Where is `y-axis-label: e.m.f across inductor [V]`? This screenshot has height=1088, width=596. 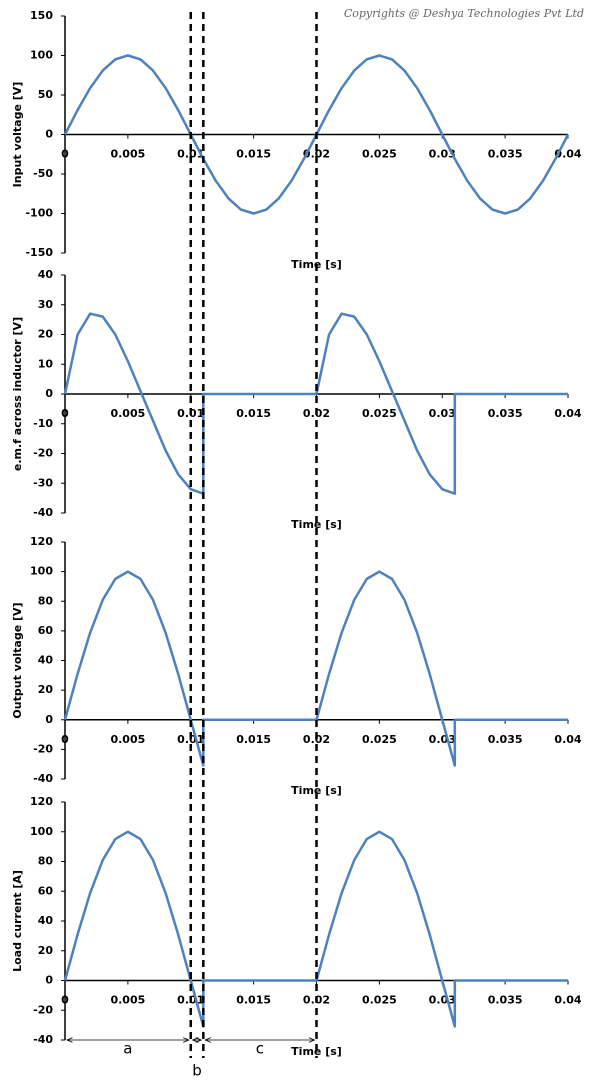
y-axis-label: e.m.f across inductor [V] is located at coordinates (17, 394).